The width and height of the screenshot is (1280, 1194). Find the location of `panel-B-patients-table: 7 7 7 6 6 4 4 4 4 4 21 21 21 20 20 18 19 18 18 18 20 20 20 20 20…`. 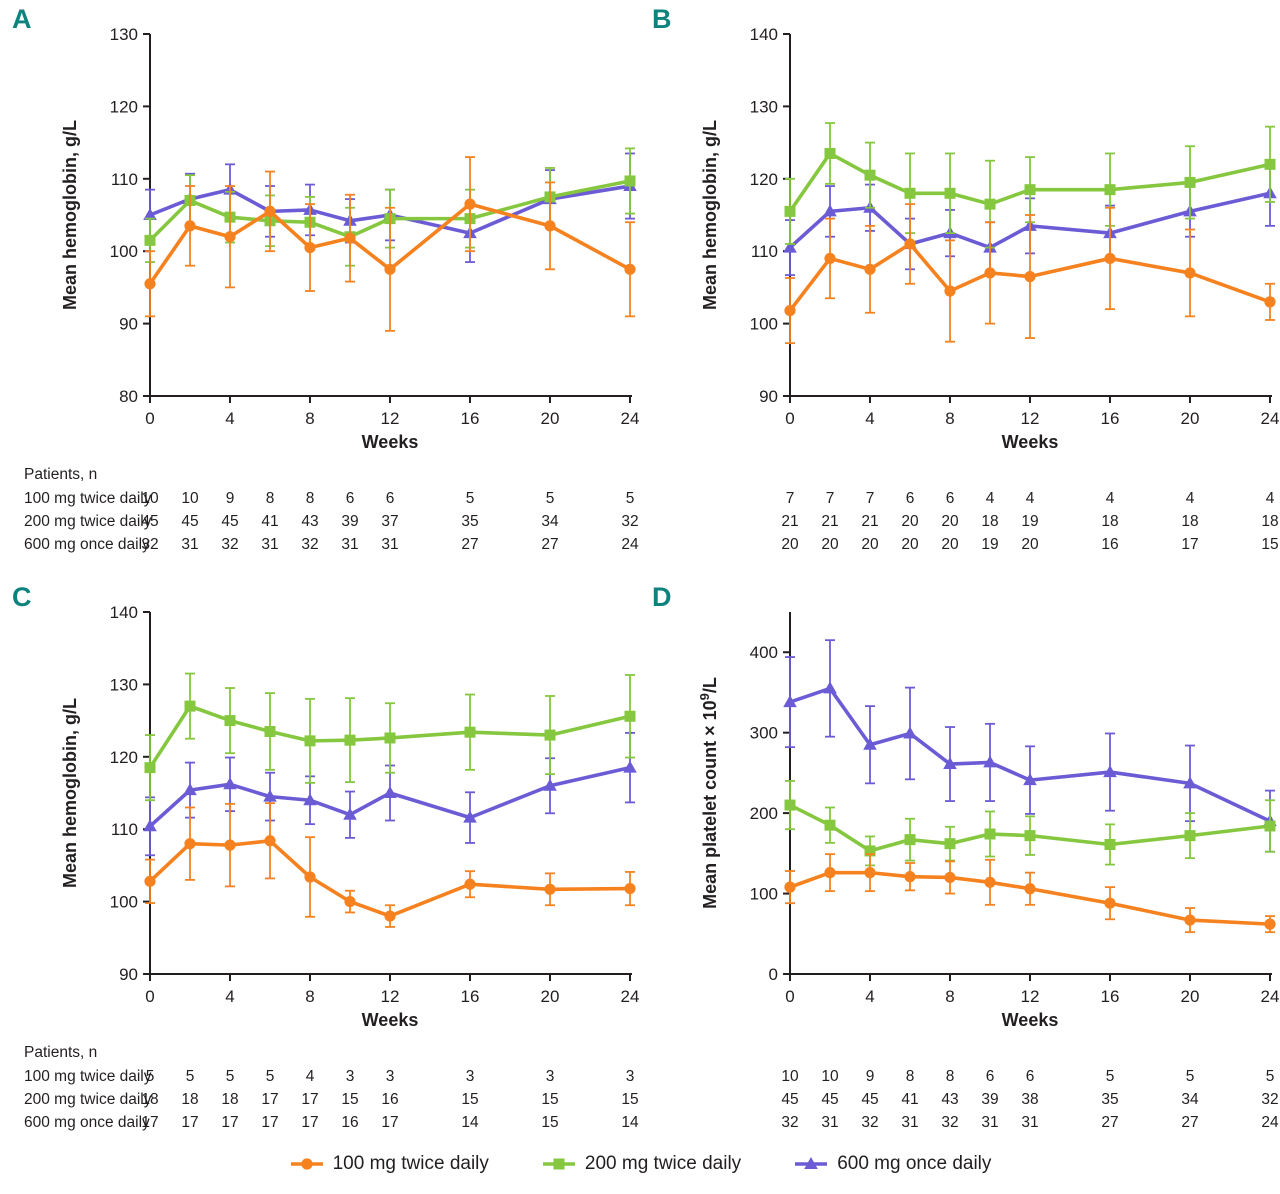

panel-B-patients-table: 7 7 7 6 6 4 4 4 4 4 21 21 21 20 20 18 19 18 18 18 20 20 20 20 20… is located at coordinates (960, 518).